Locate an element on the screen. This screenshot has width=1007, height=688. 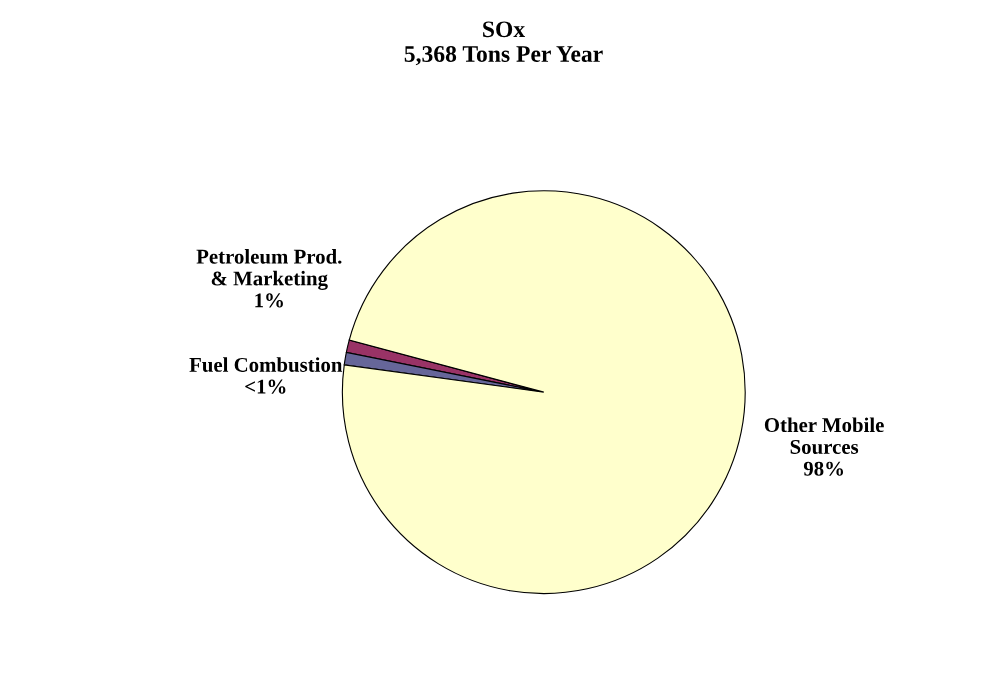
data-label: <1% is located at coordinates (265, 386).